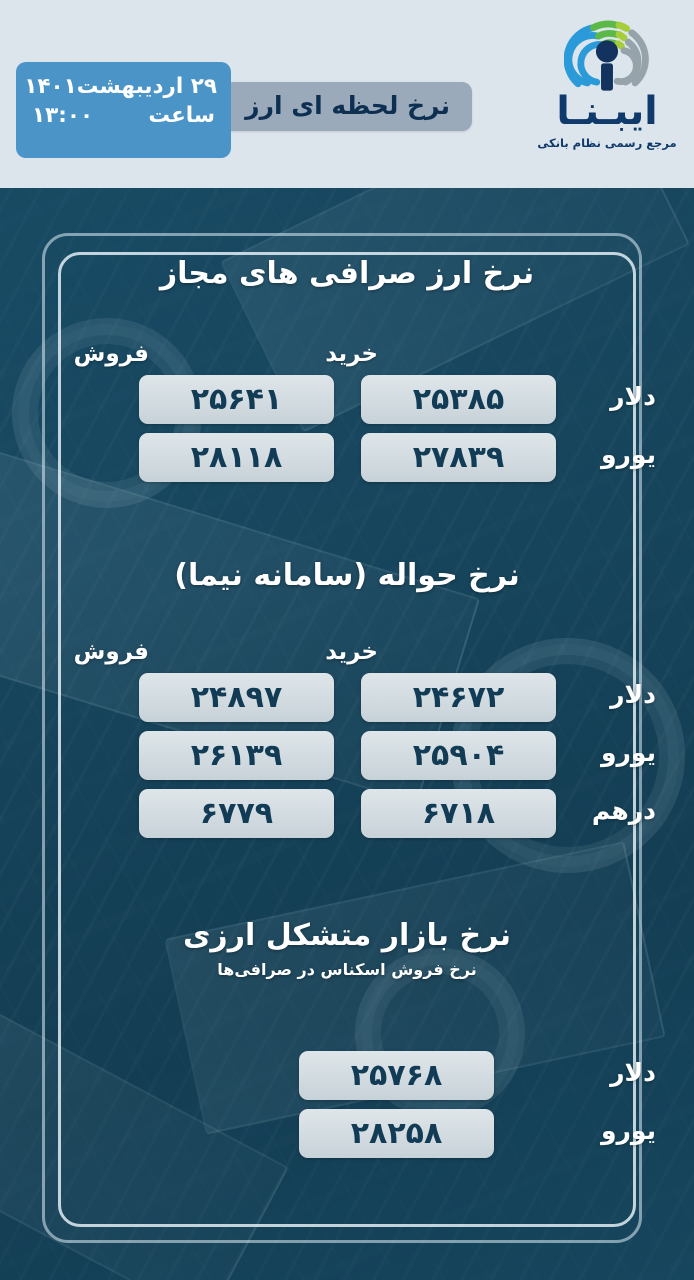 The image size is (694, 1280). What do you see at coordinates (458, 813) in the screenshot?
I see `rate-value-buy: ۶۷۱۸` at bounding box center [458, 813].